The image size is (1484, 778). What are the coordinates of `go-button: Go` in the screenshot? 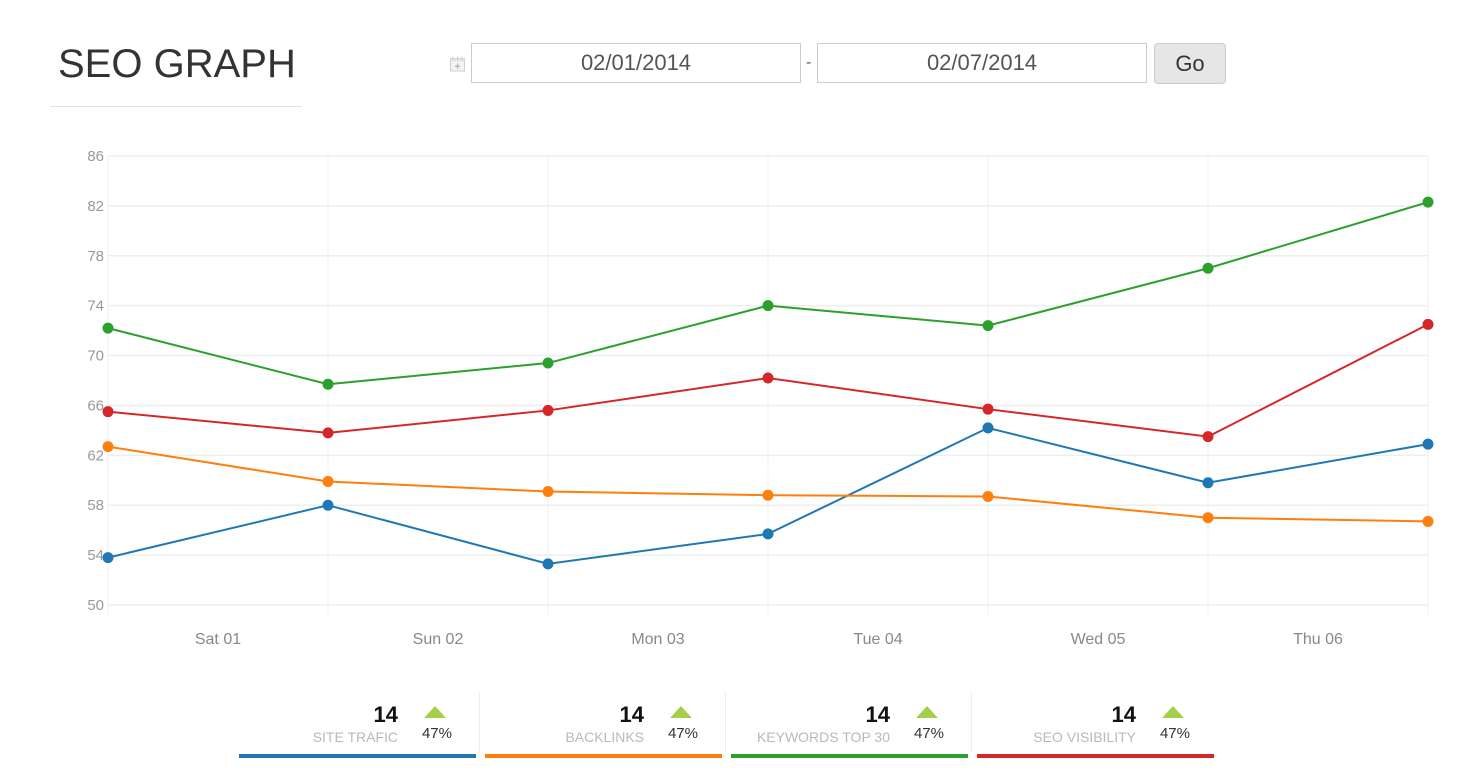 It's located at (1190, 63).